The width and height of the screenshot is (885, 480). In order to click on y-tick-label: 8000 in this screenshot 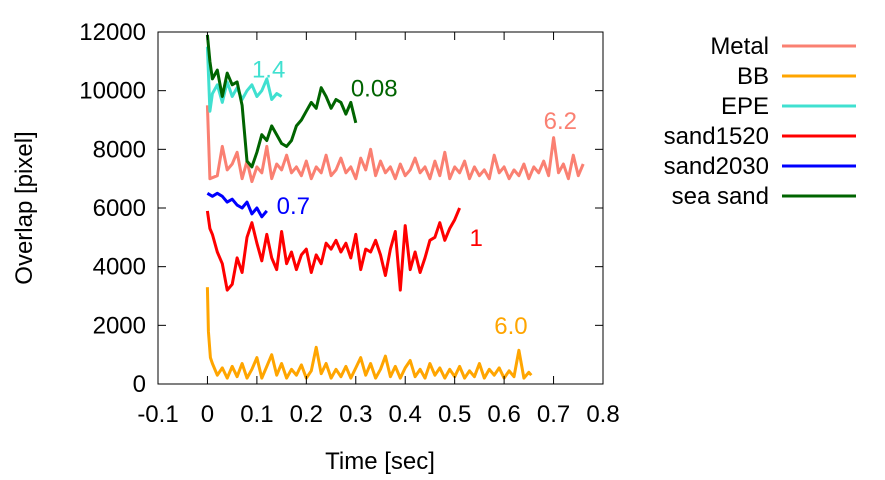, I will do `click(119, 149)`.